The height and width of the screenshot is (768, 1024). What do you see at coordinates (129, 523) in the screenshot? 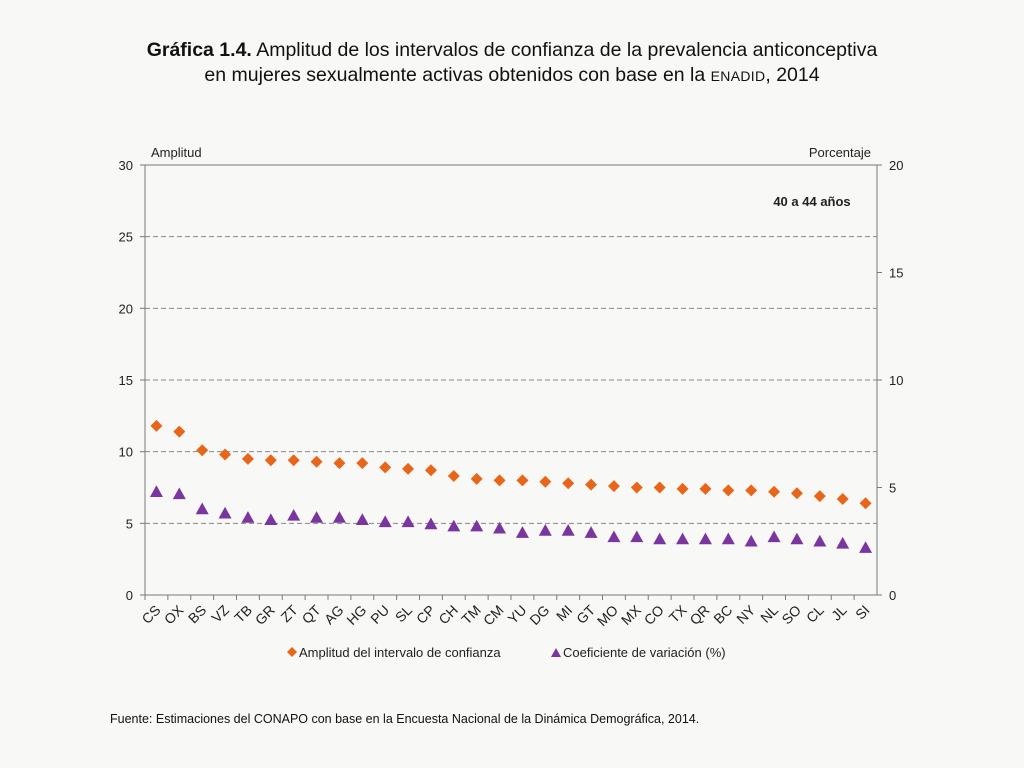
I see `left-tick-label: 5` at bounding box center [129, 523].